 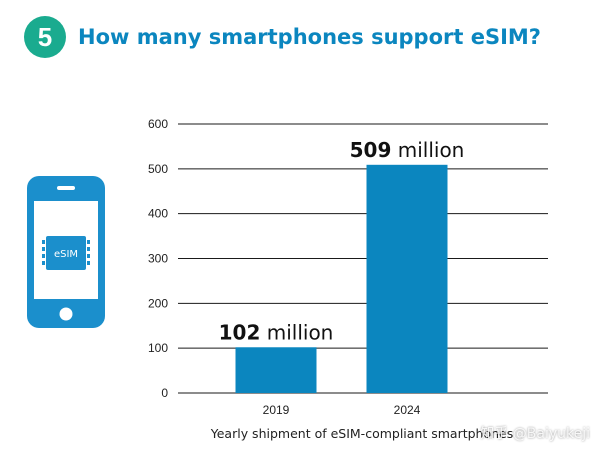 What do you see at coordinates (342, 410) in the screenshot?
I see `x-axis-ticks: 2019 2024` at bounding box center [342, 410].